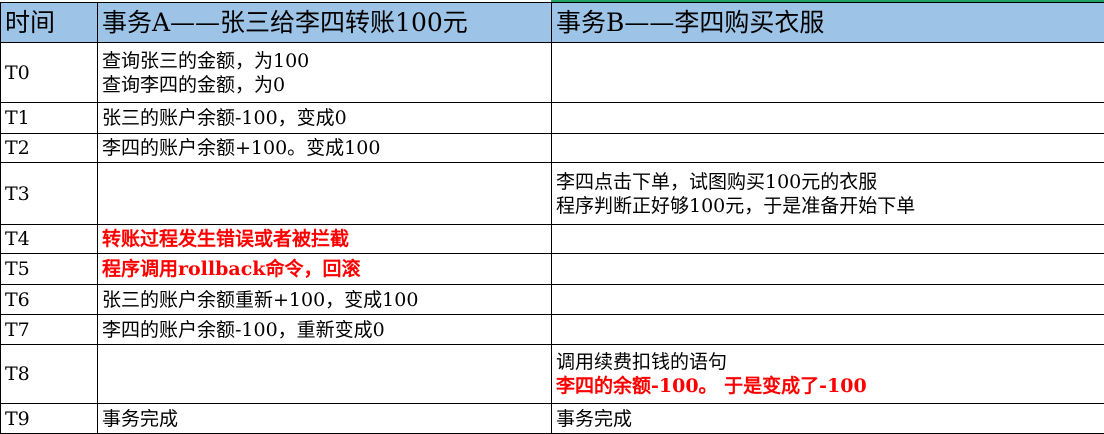 The width and height of the screenshot is (1104, 434). I want to click on header-transaction-b: 事务B——李四购买衣服, so click(827, 22).